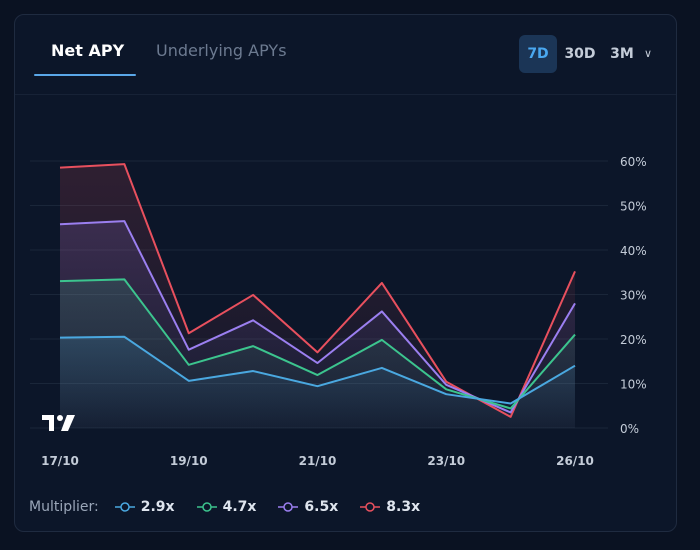 Image resolution: width=700 pixels, height=550 pixels. I want to click on legend-title: Multiplier:, so click(64, 507).